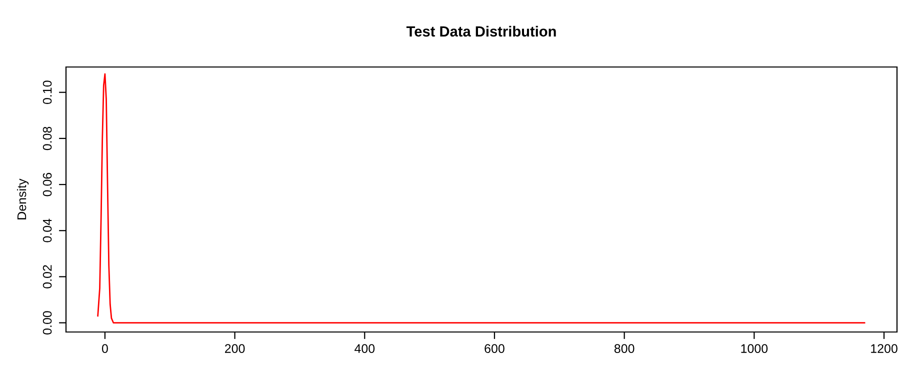 This screenshot has height=370, width=923. I want to click on y-tick-label: 0.02, so click(47, 276).